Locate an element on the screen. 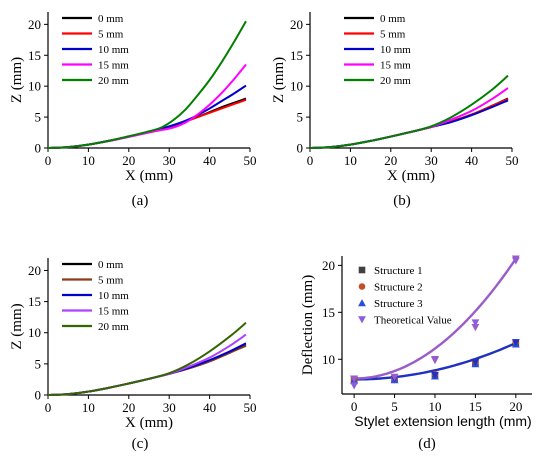 Image resolution: width=550 pixels, height=461 pixels. legend-label: Structure 1 is located at coordinates (398, 271).